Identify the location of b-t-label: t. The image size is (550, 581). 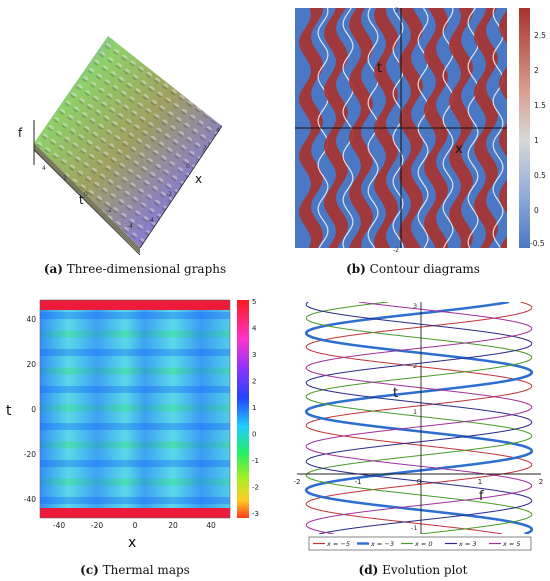
(379, 68).